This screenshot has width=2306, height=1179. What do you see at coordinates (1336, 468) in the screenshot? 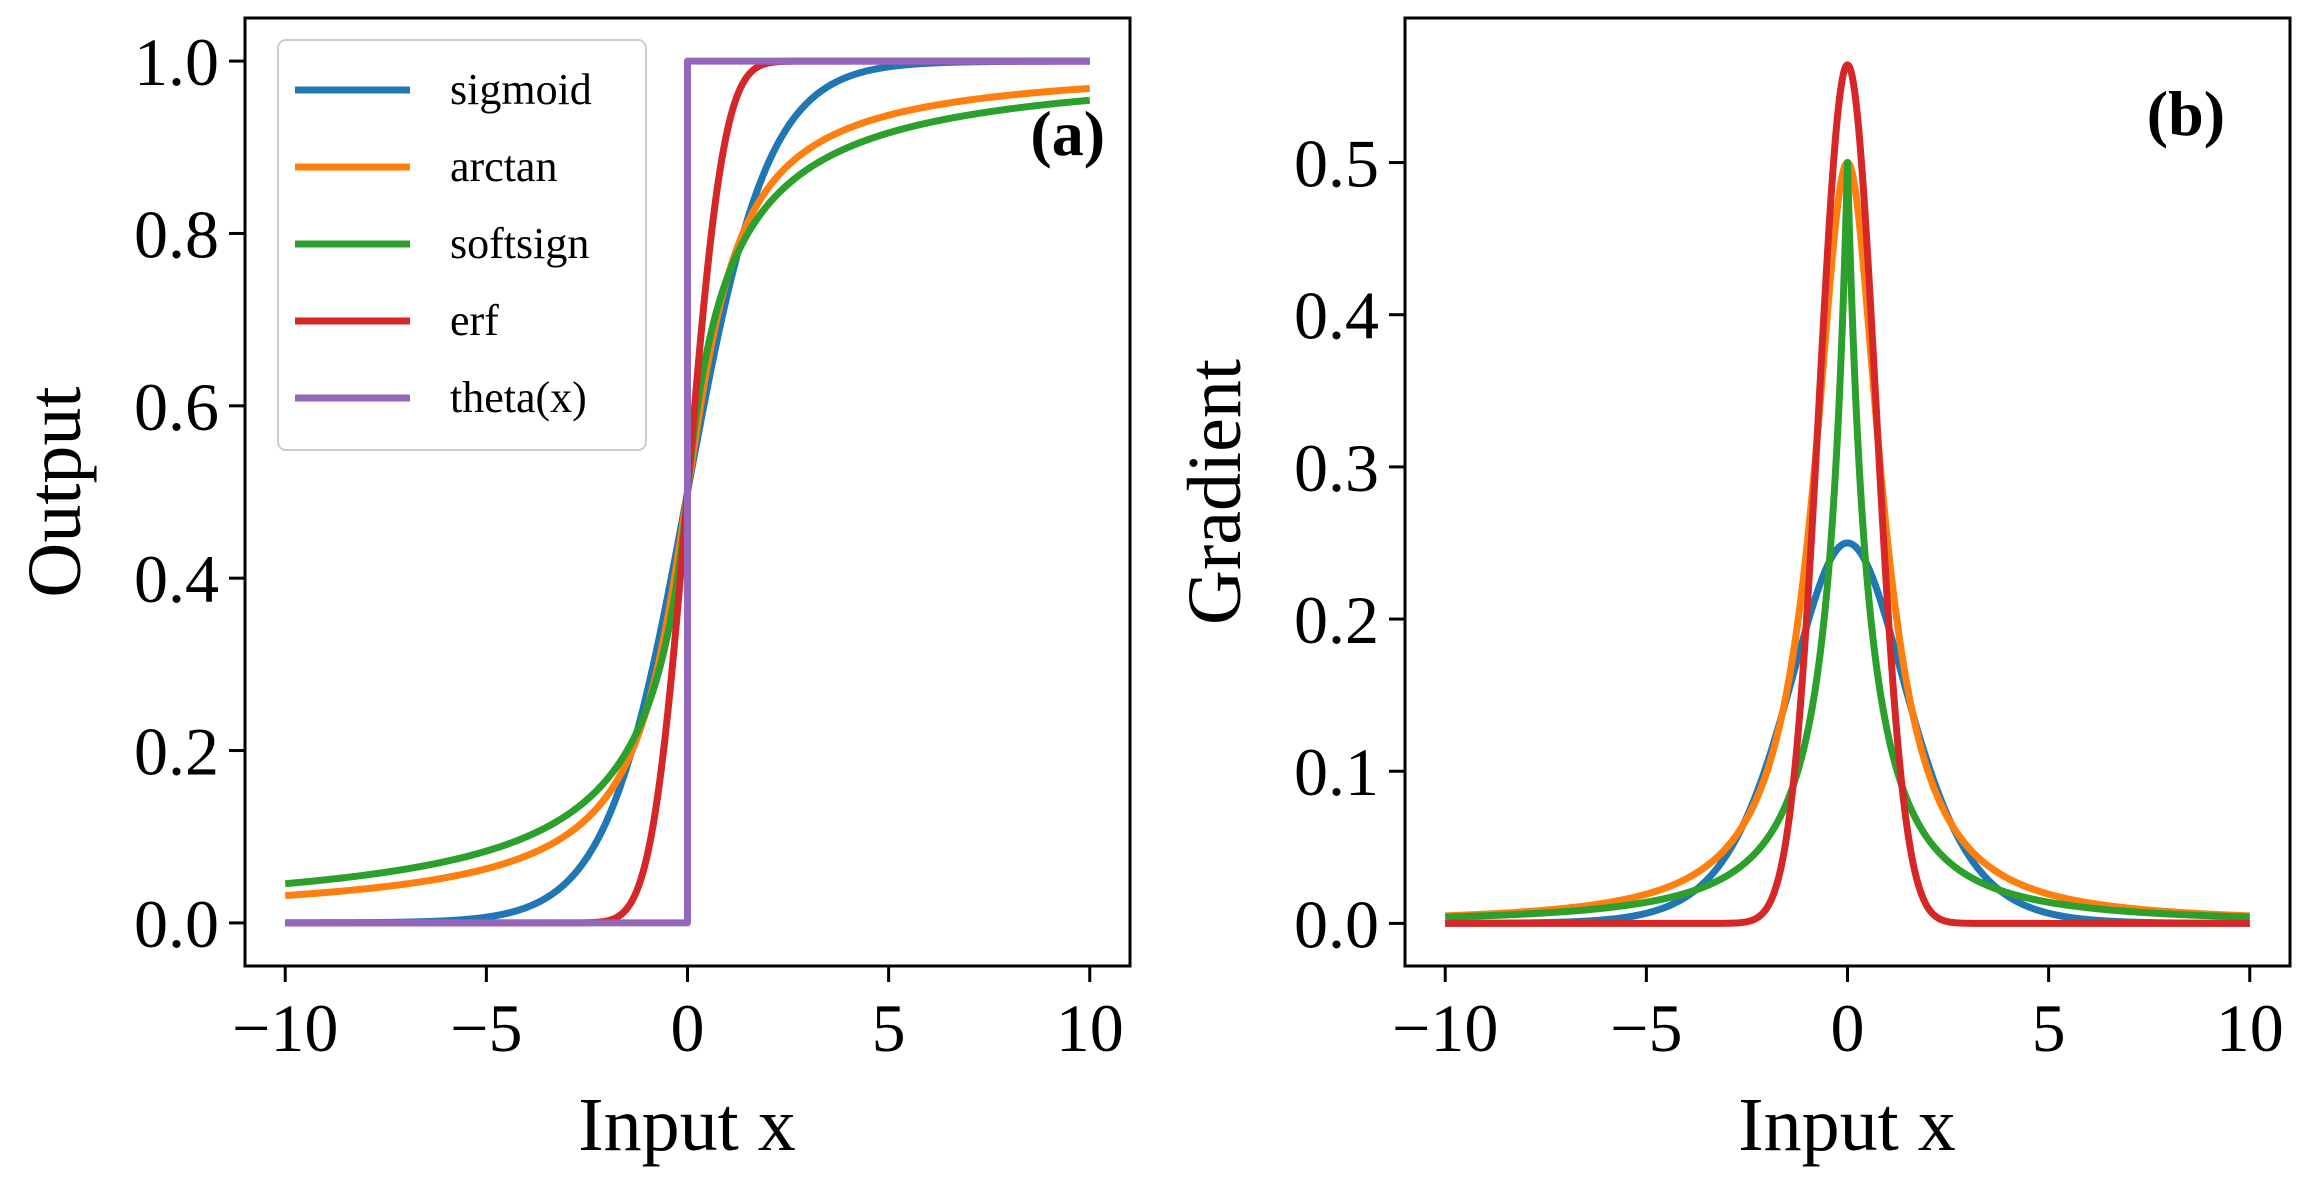
I see `y-tick-label: 0.3` at bounding box center [1336, 468].